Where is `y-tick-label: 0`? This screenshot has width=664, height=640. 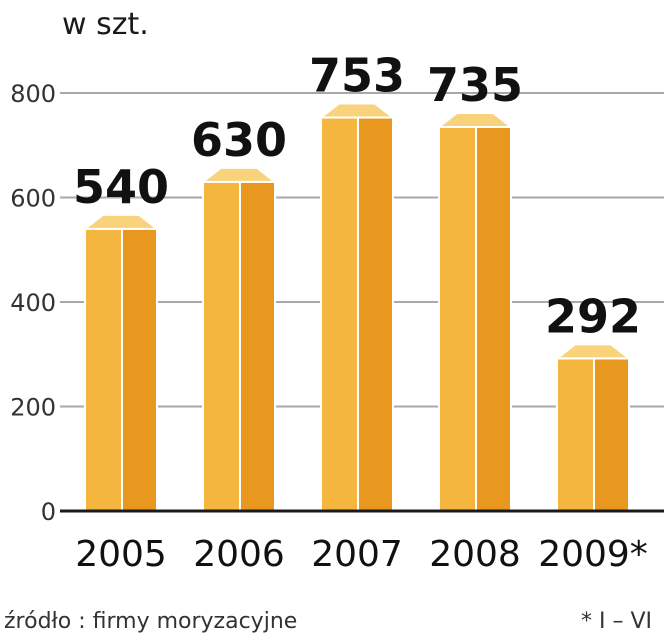
y-tick-label: 0 is located at coordinates (48, 512).